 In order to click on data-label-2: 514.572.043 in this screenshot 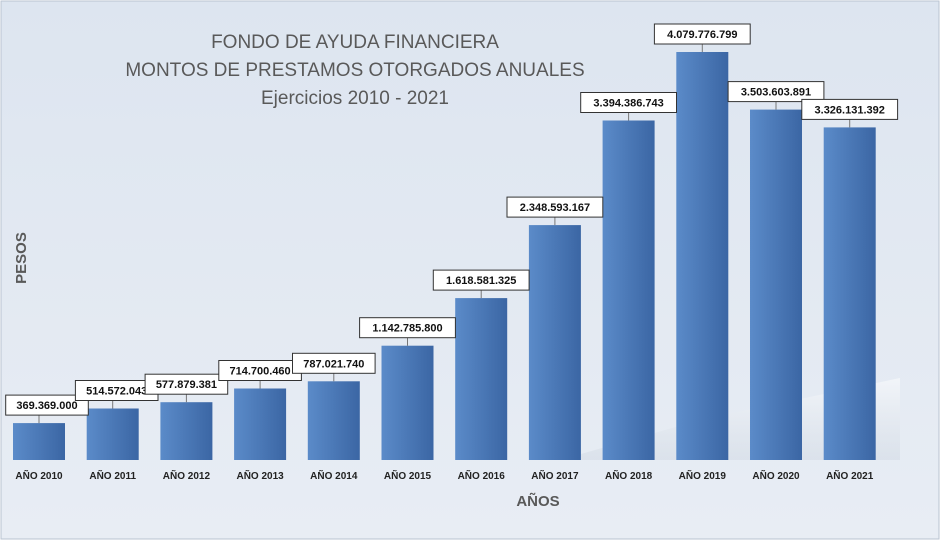, I will do `click(116, 392)`.